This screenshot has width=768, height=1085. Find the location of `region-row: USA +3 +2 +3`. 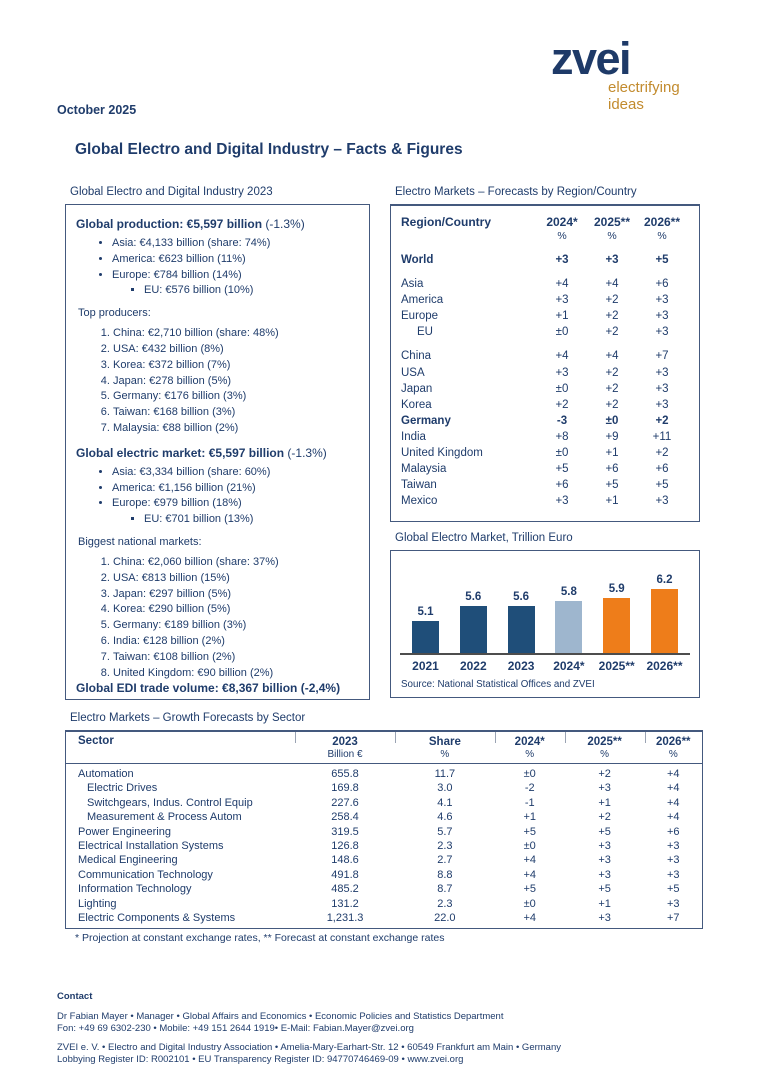

region-row: USA +3 +2 +3 is located at coordinates (544, 373).